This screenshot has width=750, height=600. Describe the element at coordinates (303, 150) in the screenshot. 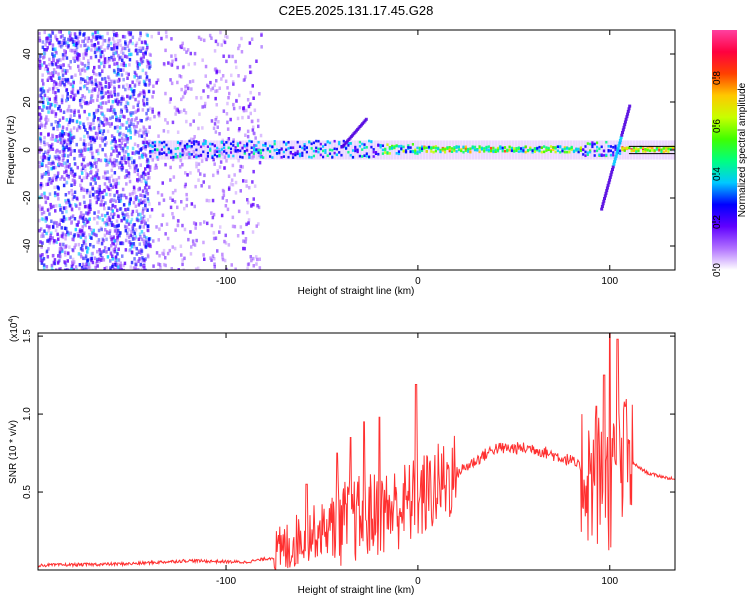

I see `spectrogram-band-halo` at that location.